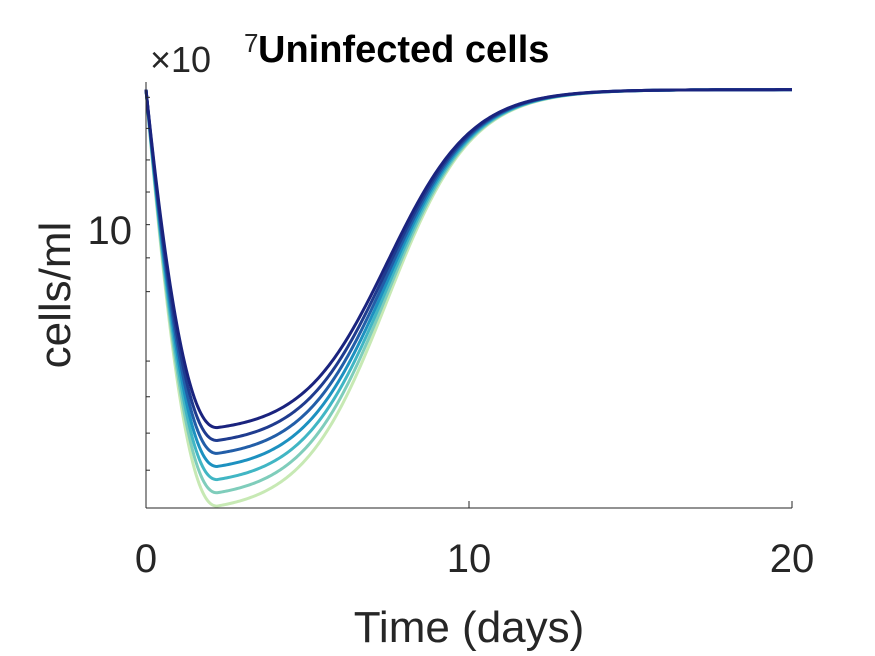  What do you see at coordinates (469, 559) in the screenshot?
I see `x-tick-label: 10` at bounding box center [469, 559].